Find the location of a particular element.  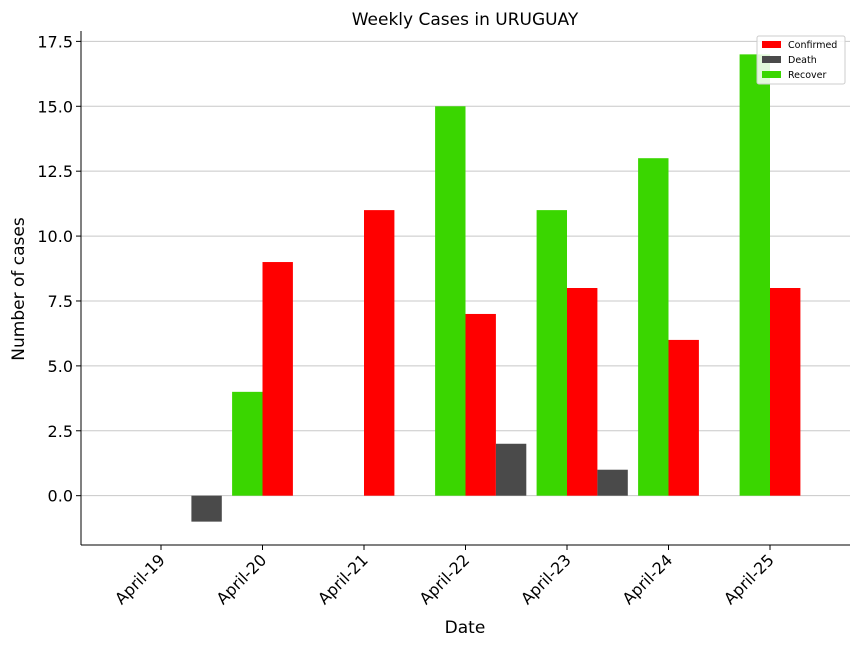

legend-label-death: Death is located at coordinates (802, 60).